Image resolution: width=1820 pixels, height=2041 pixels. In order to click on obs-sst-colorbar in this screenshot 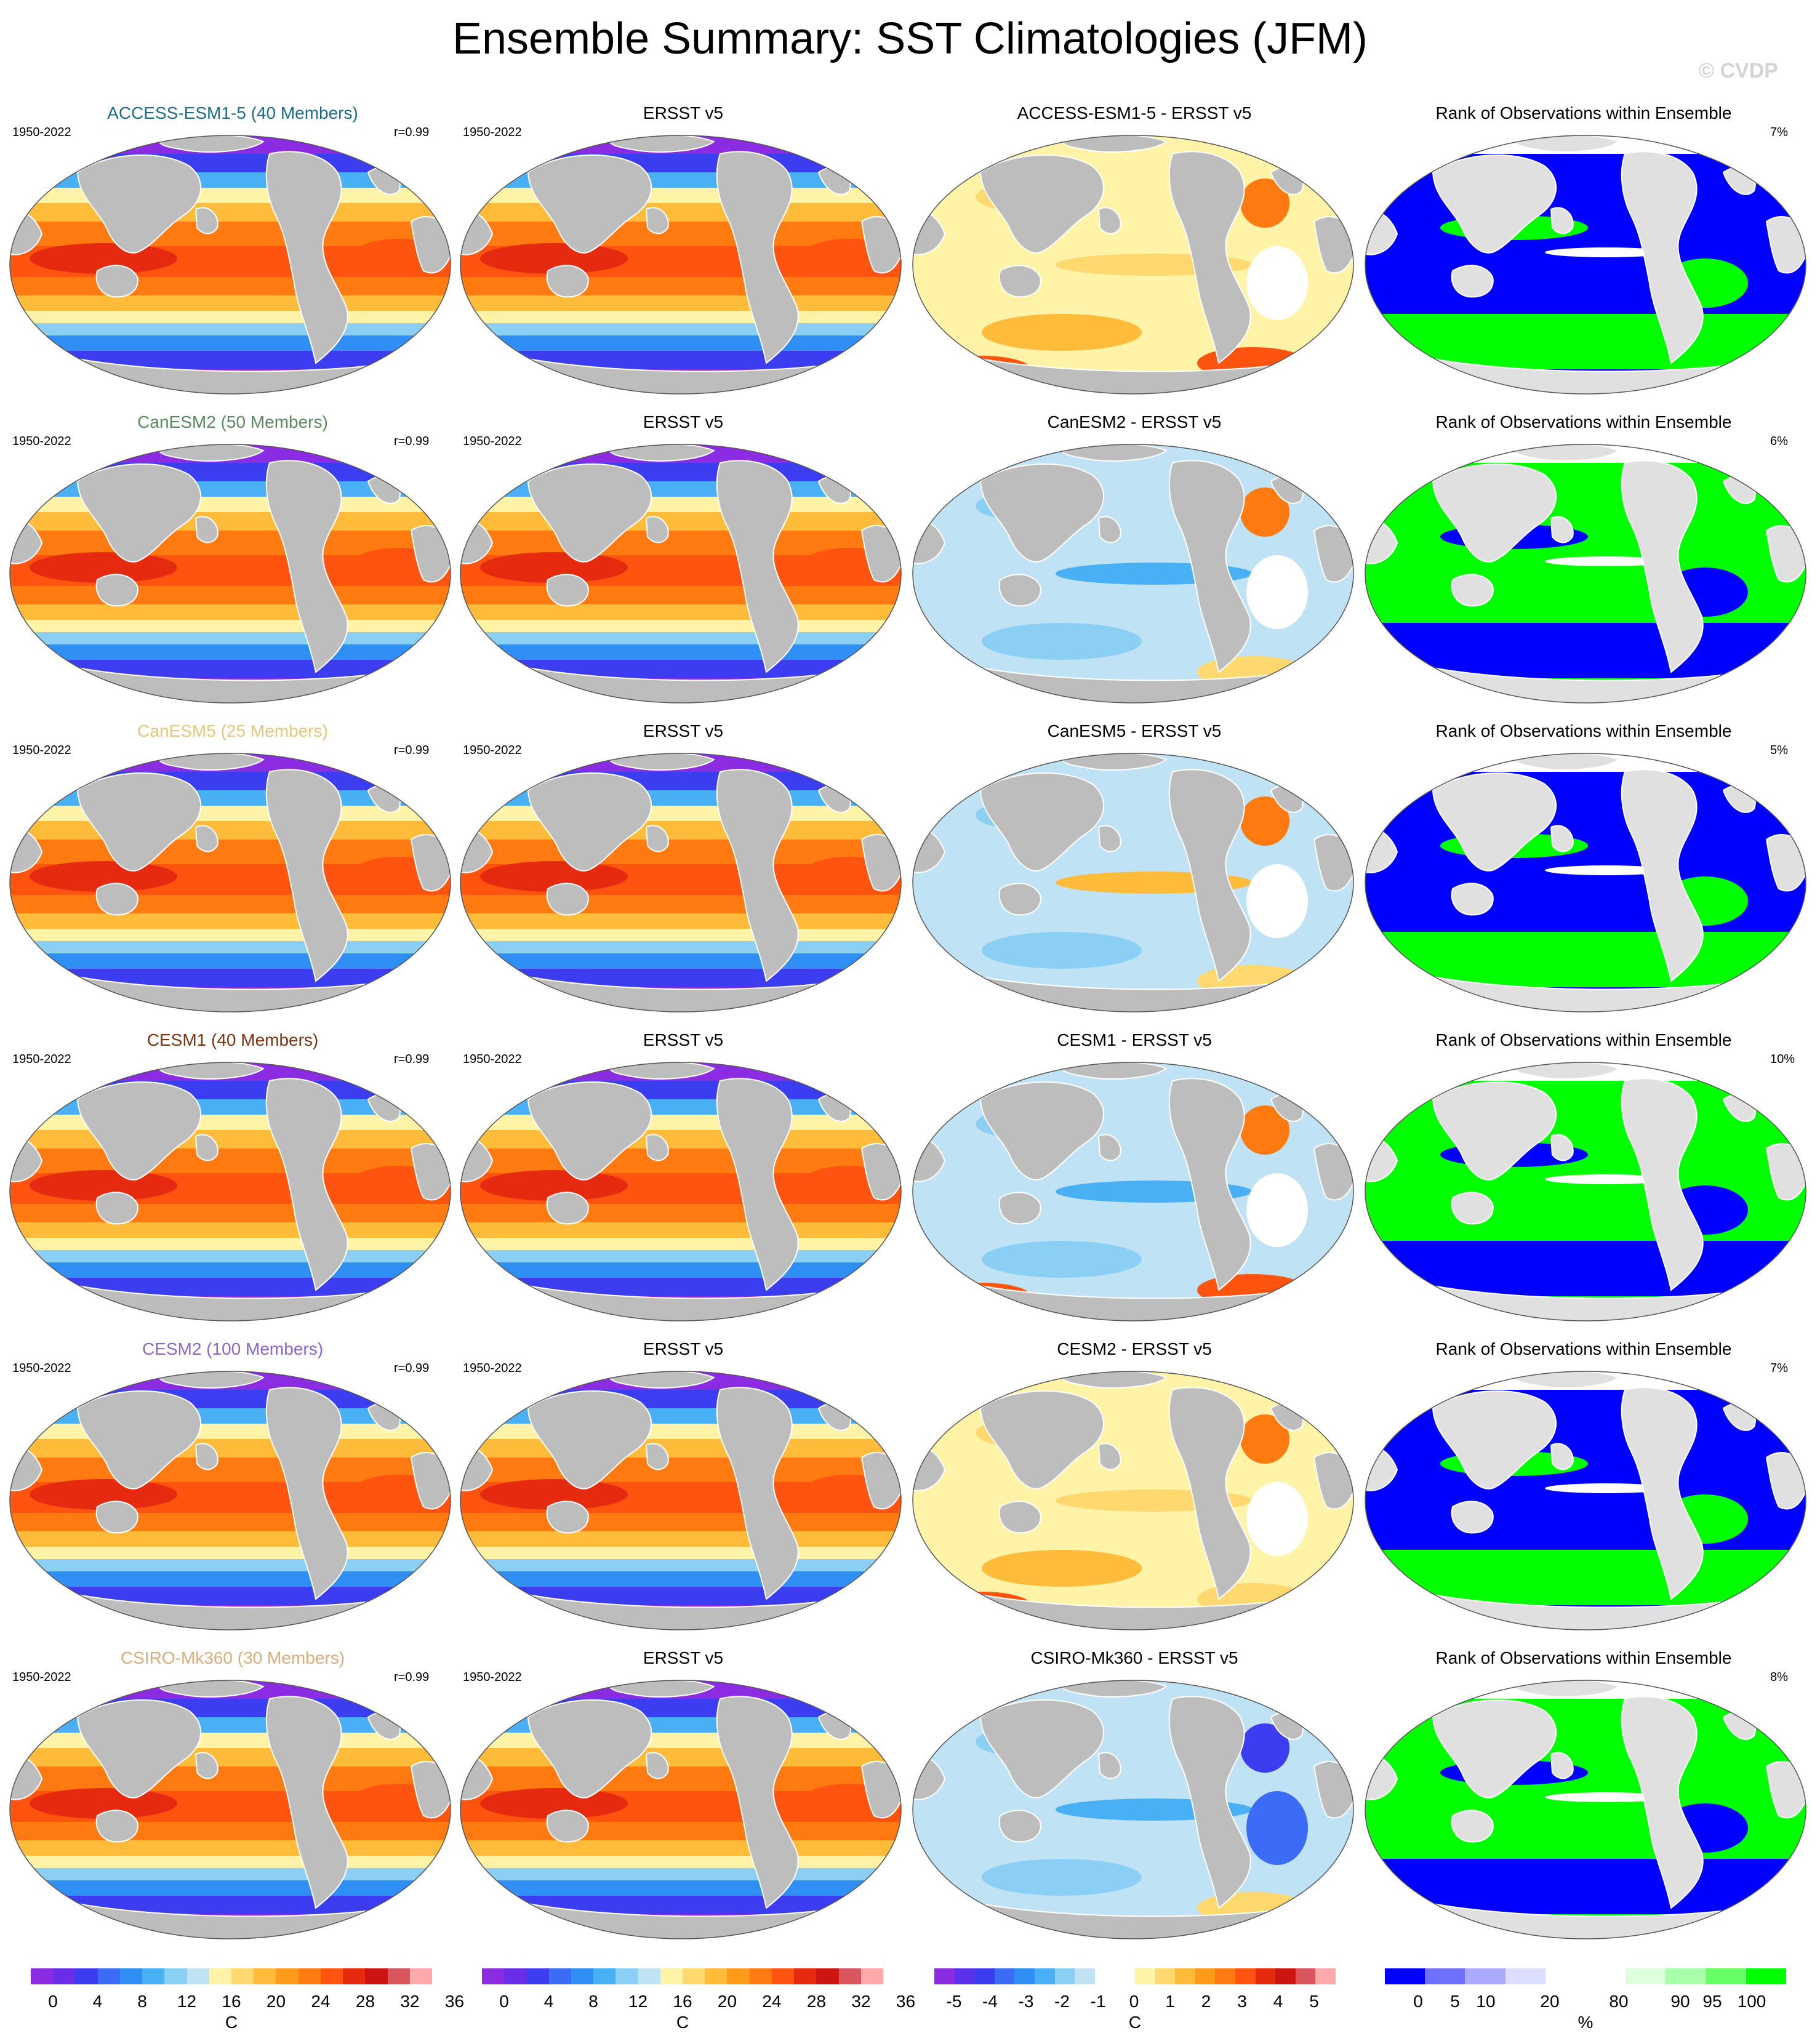, I will do `click(682, 1976)`.